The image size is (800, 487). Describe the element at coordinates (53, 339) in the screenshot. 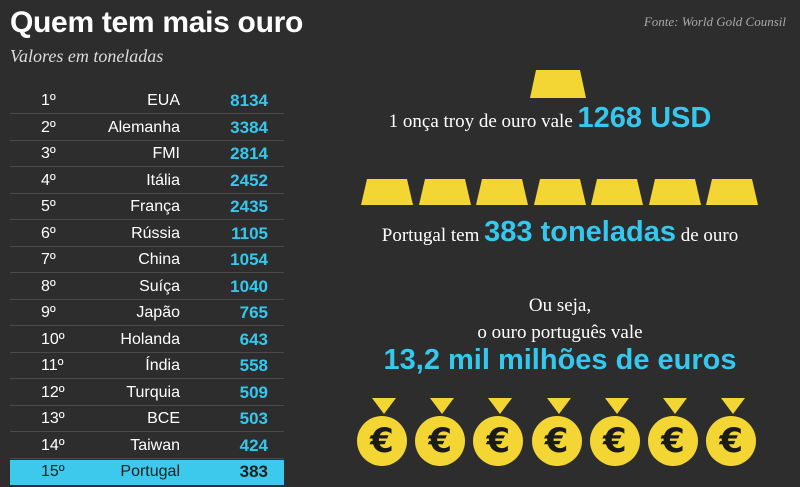

I see `rank-label: 10º` at that location.